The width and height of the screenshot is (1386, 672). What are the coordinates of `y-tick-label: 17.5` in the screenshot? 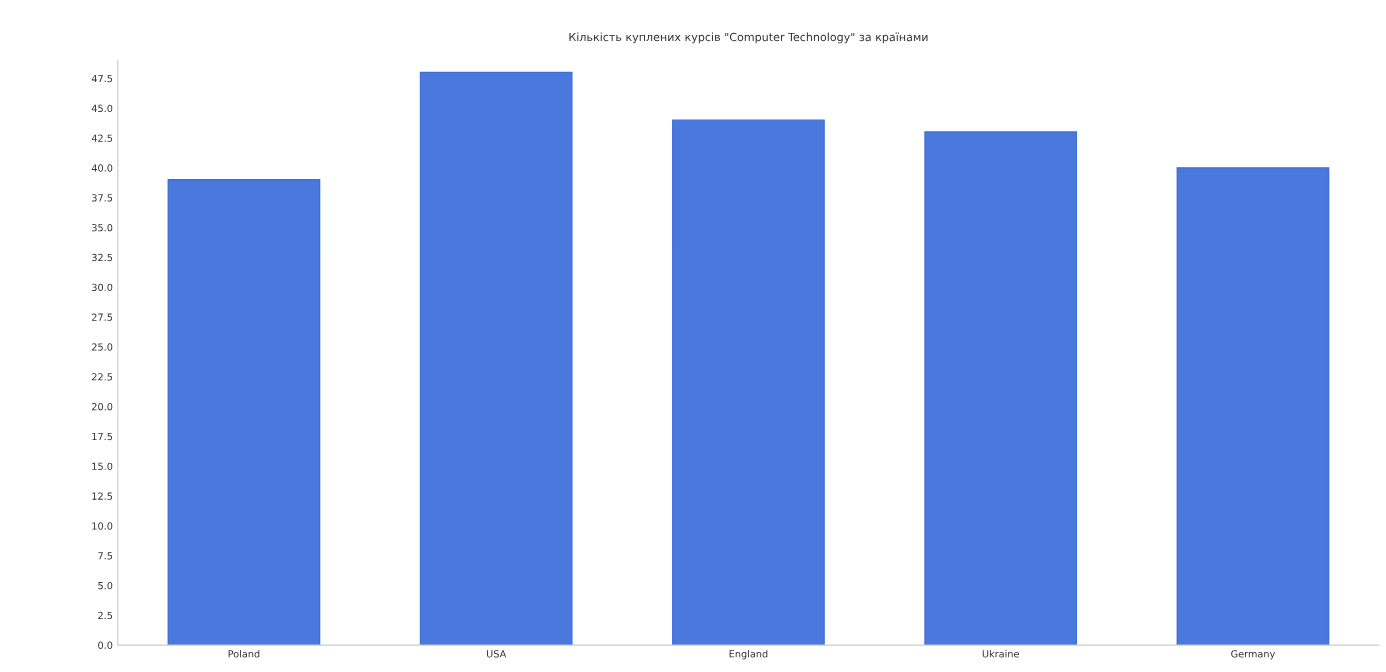 It's located at (102, 436).